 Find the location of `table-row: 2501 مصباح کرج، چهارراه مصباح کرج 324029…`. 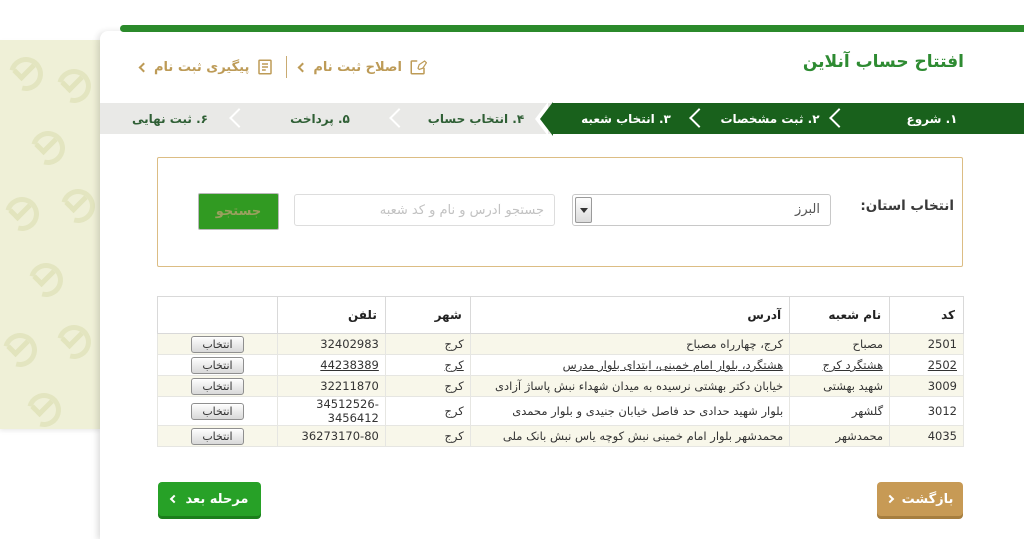

table-row: 2501 مصباح کرج، چهارراه مصباح کرج 324029… is located at coordinates (560, 344).